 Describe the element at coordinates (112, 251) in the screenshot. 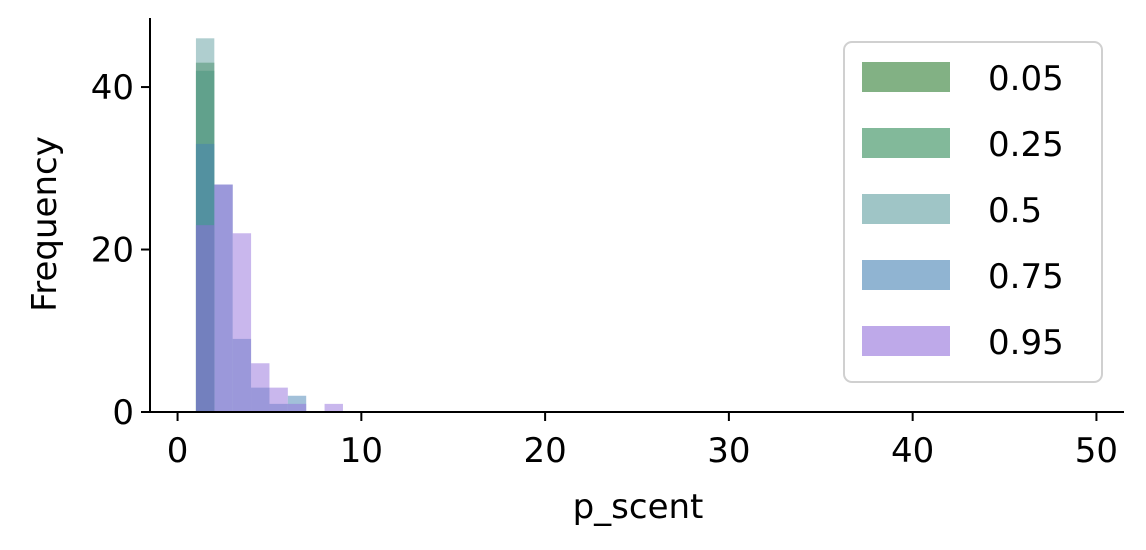

I see `y-tick-label: 20` at that location.